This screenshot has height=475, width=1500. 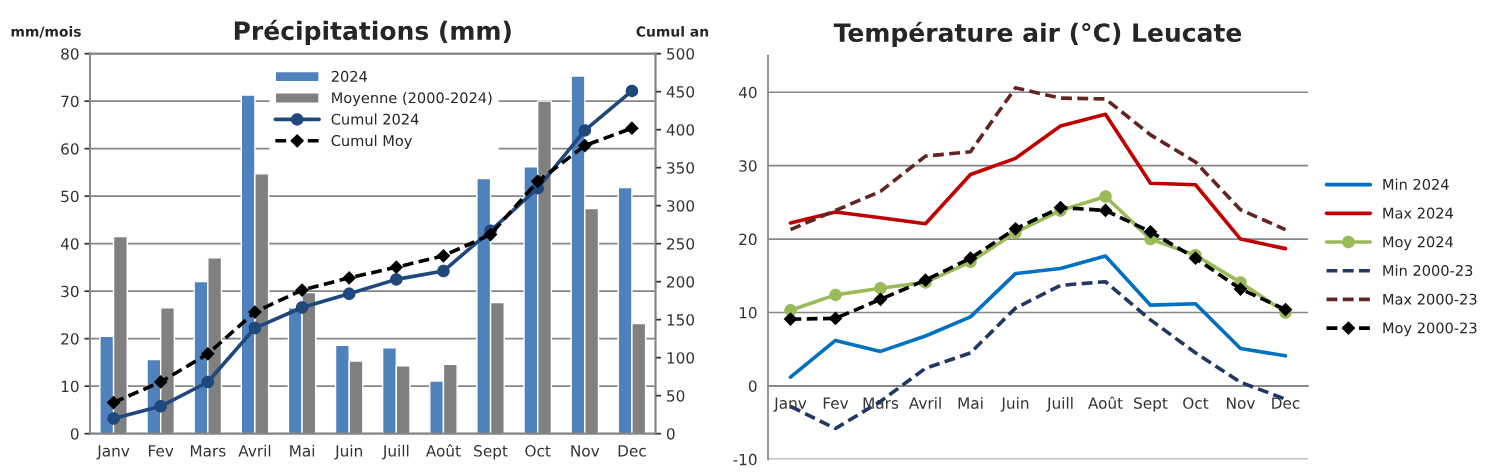 What do you see at coordinates (412, 99) in the screenshot?
I see `legend-label: Moyenne (2000-2024)` at bounding box center [412, 99].